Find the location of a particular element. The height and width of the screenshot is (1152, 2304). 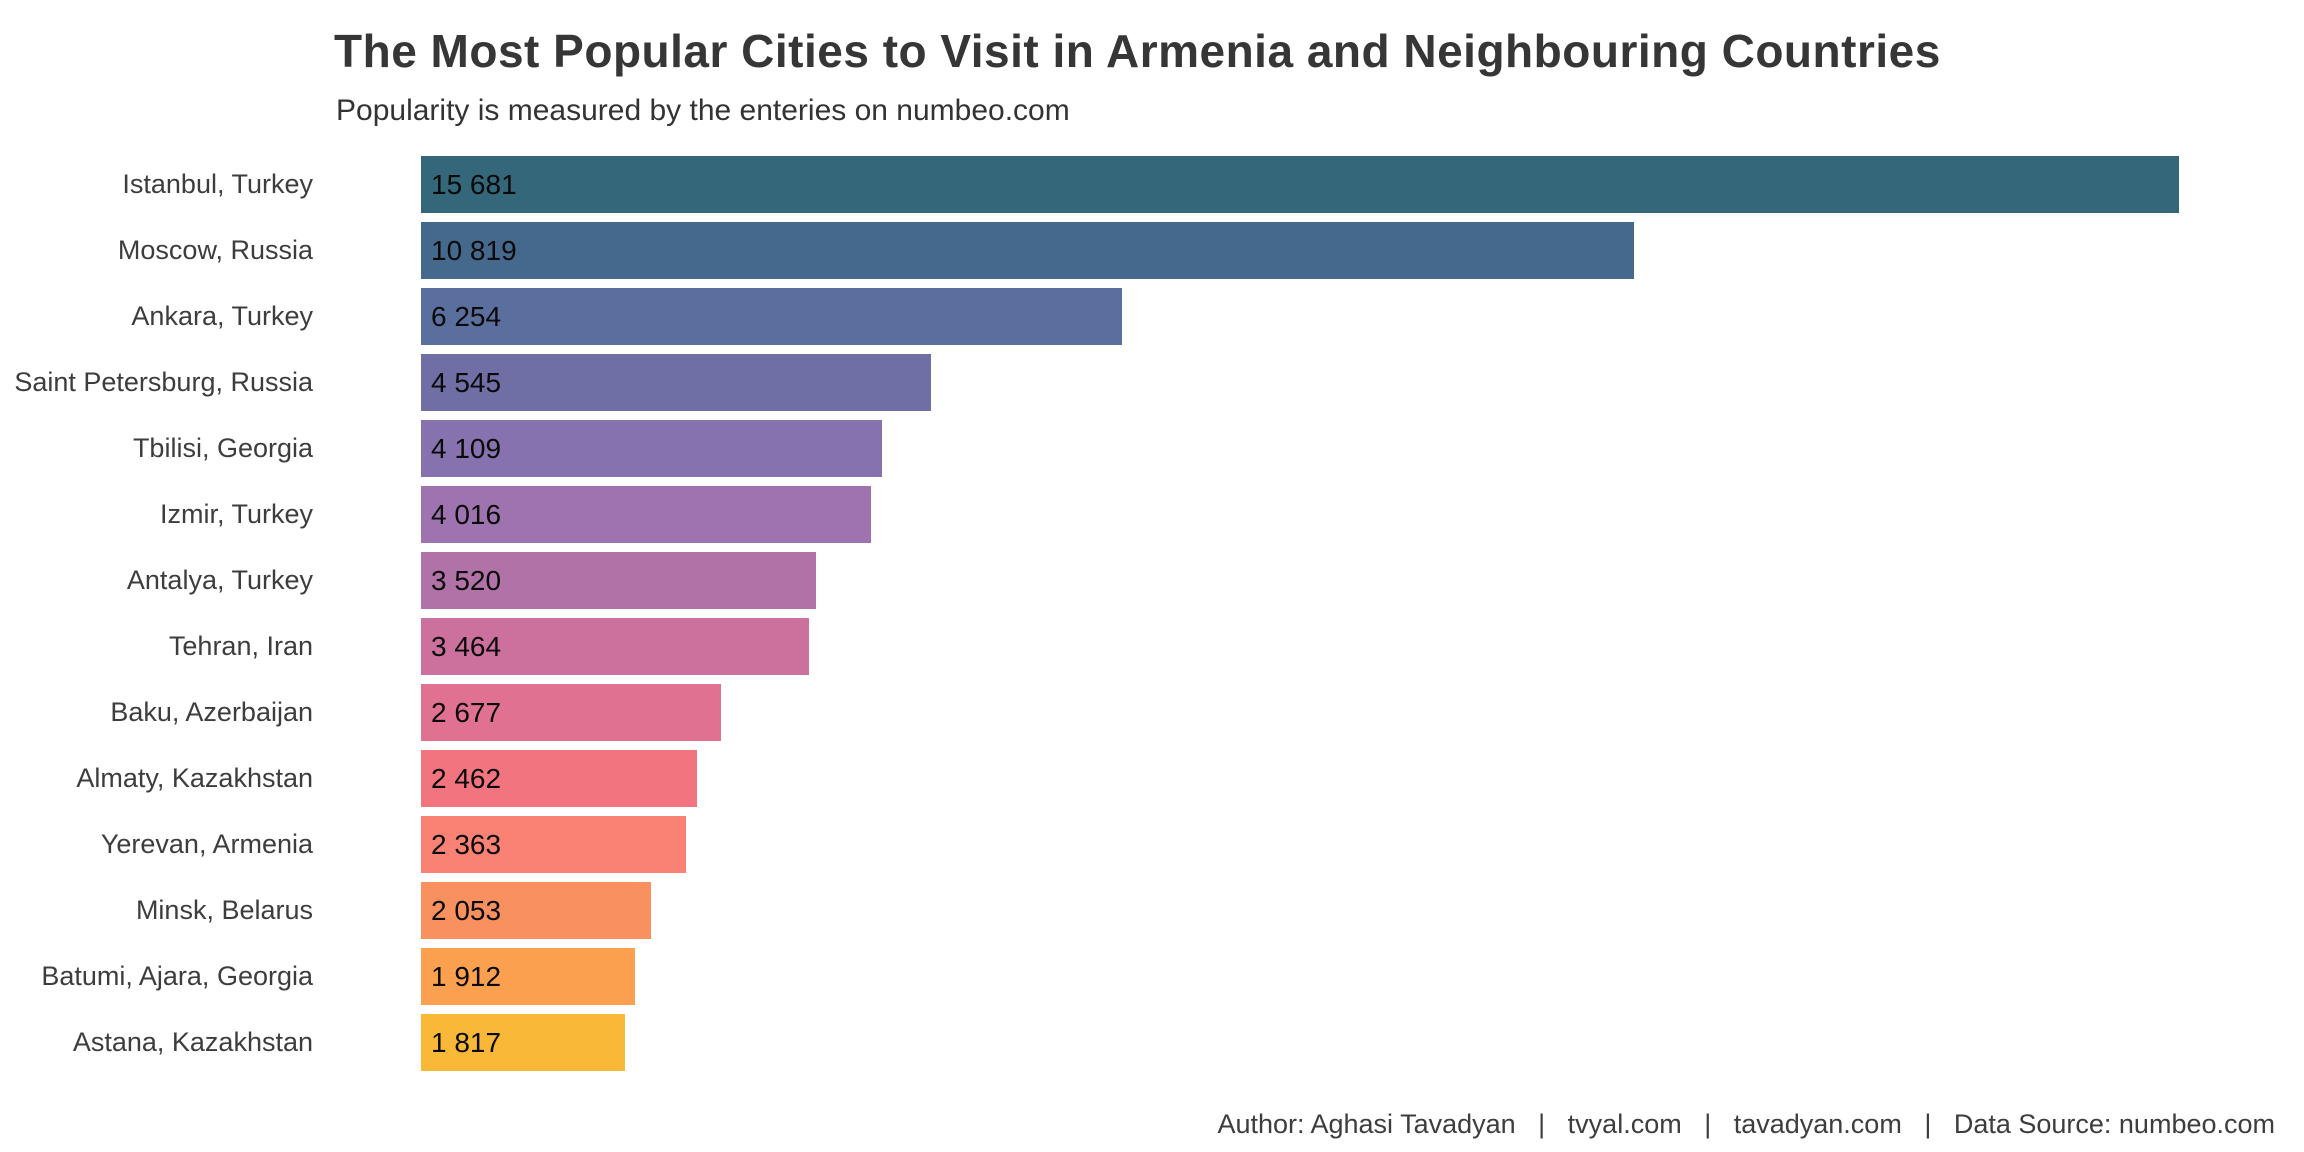

value-label: 2 677 is located at coordinates (466, 712).